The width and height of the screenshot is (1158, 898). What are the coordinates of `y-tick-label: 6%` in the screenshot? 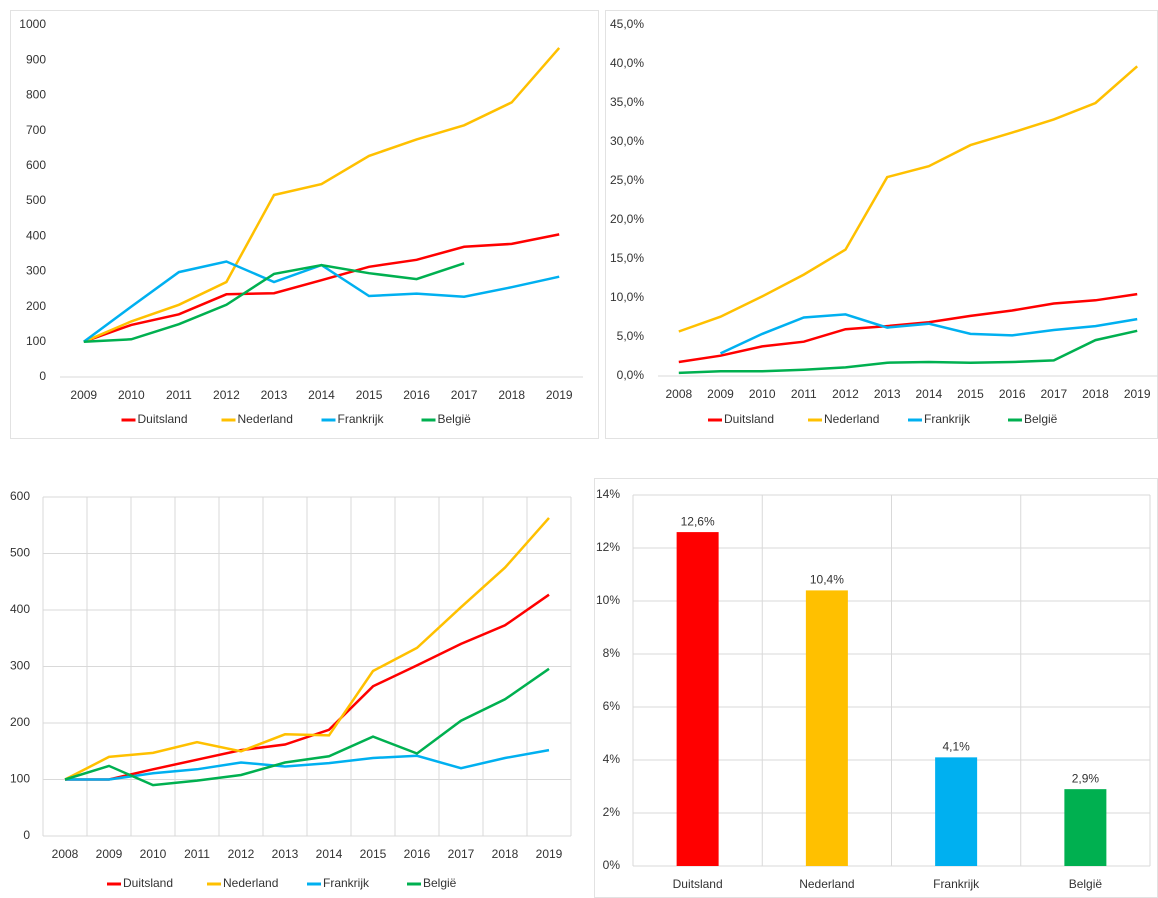 It's located at (612, 706).